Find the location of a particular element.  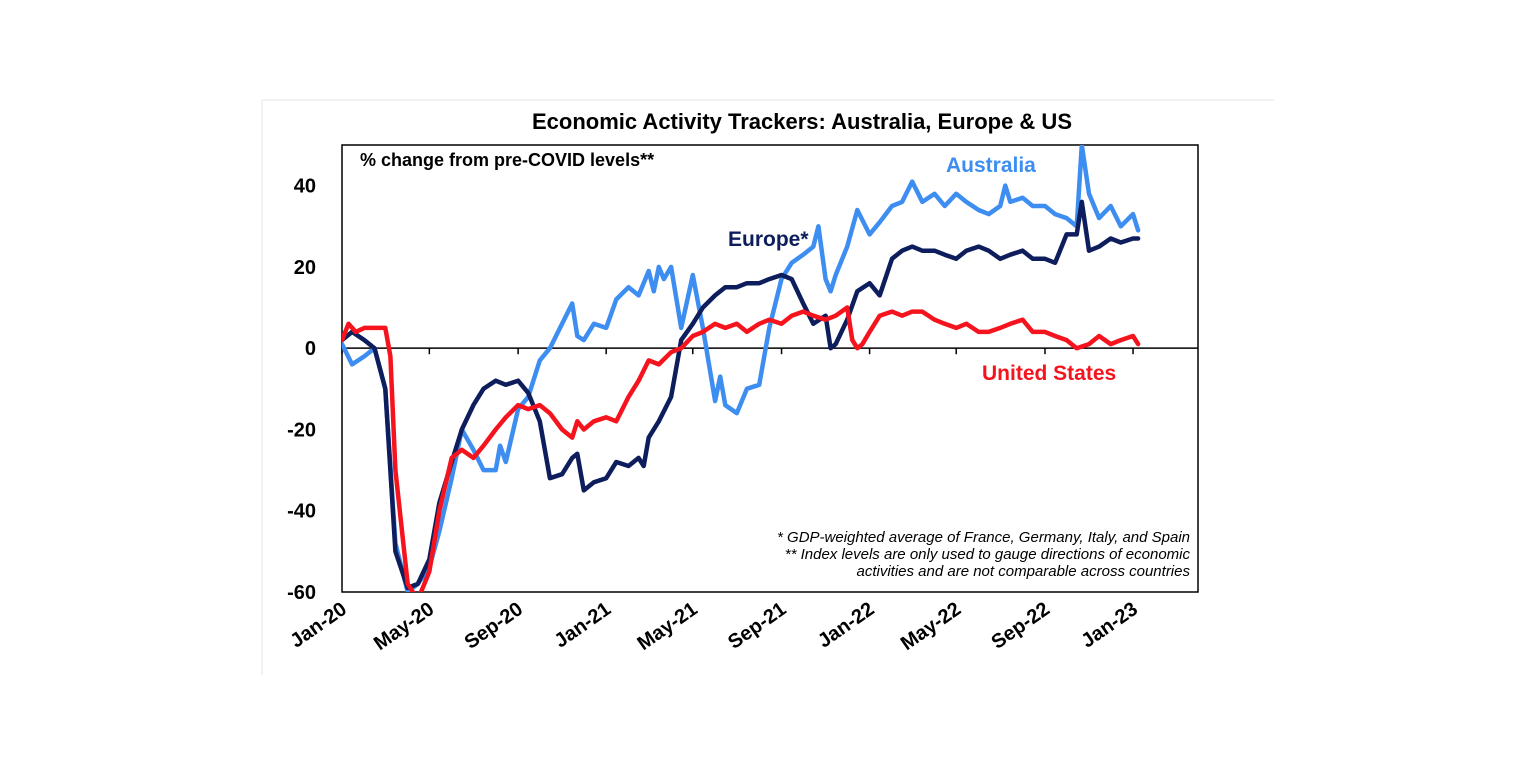

y-tick-label: 40 is located at coordinates (305, 187).